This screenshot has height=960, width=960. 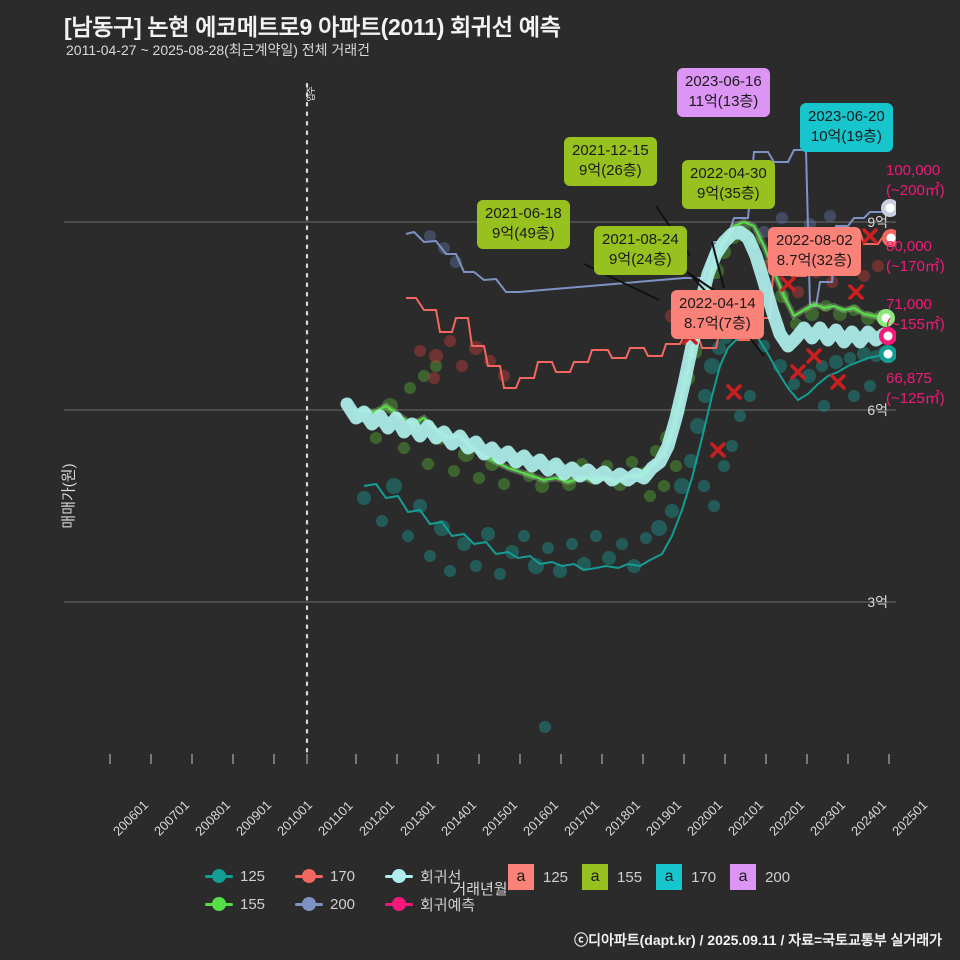 I want to click on annotation-callout: 2021-08-24 9억(24층), so click(x=640, y=250).